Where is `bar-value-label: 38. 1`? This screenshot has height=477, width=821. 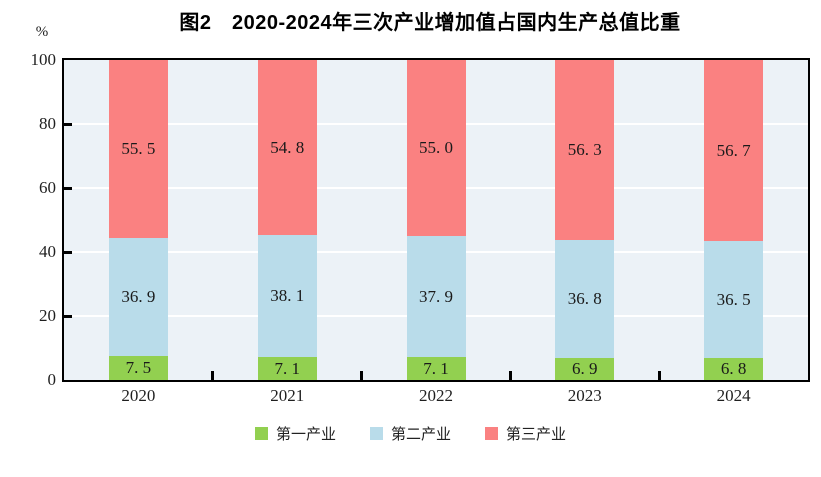
bar-value-label: 38. 1 is located at coordinates (287, 296).